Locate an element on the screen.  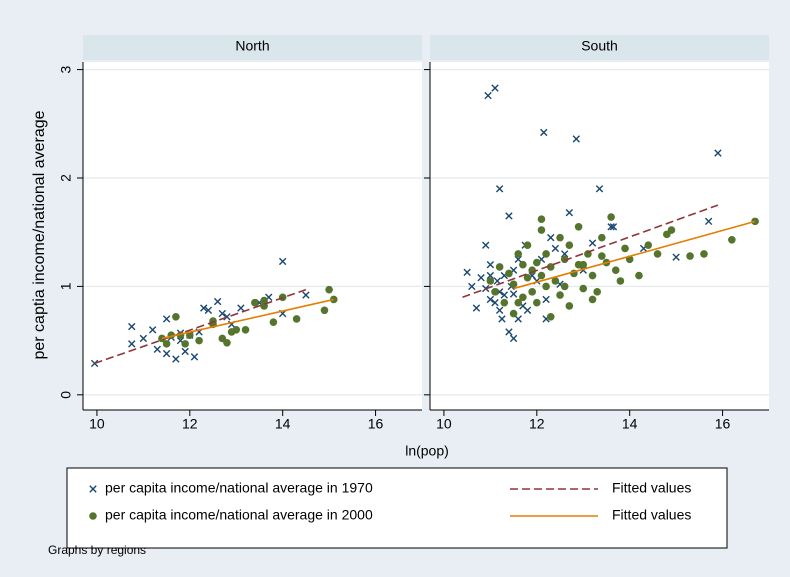
x-tick-label: 12 is located at coordinates (190, 424).